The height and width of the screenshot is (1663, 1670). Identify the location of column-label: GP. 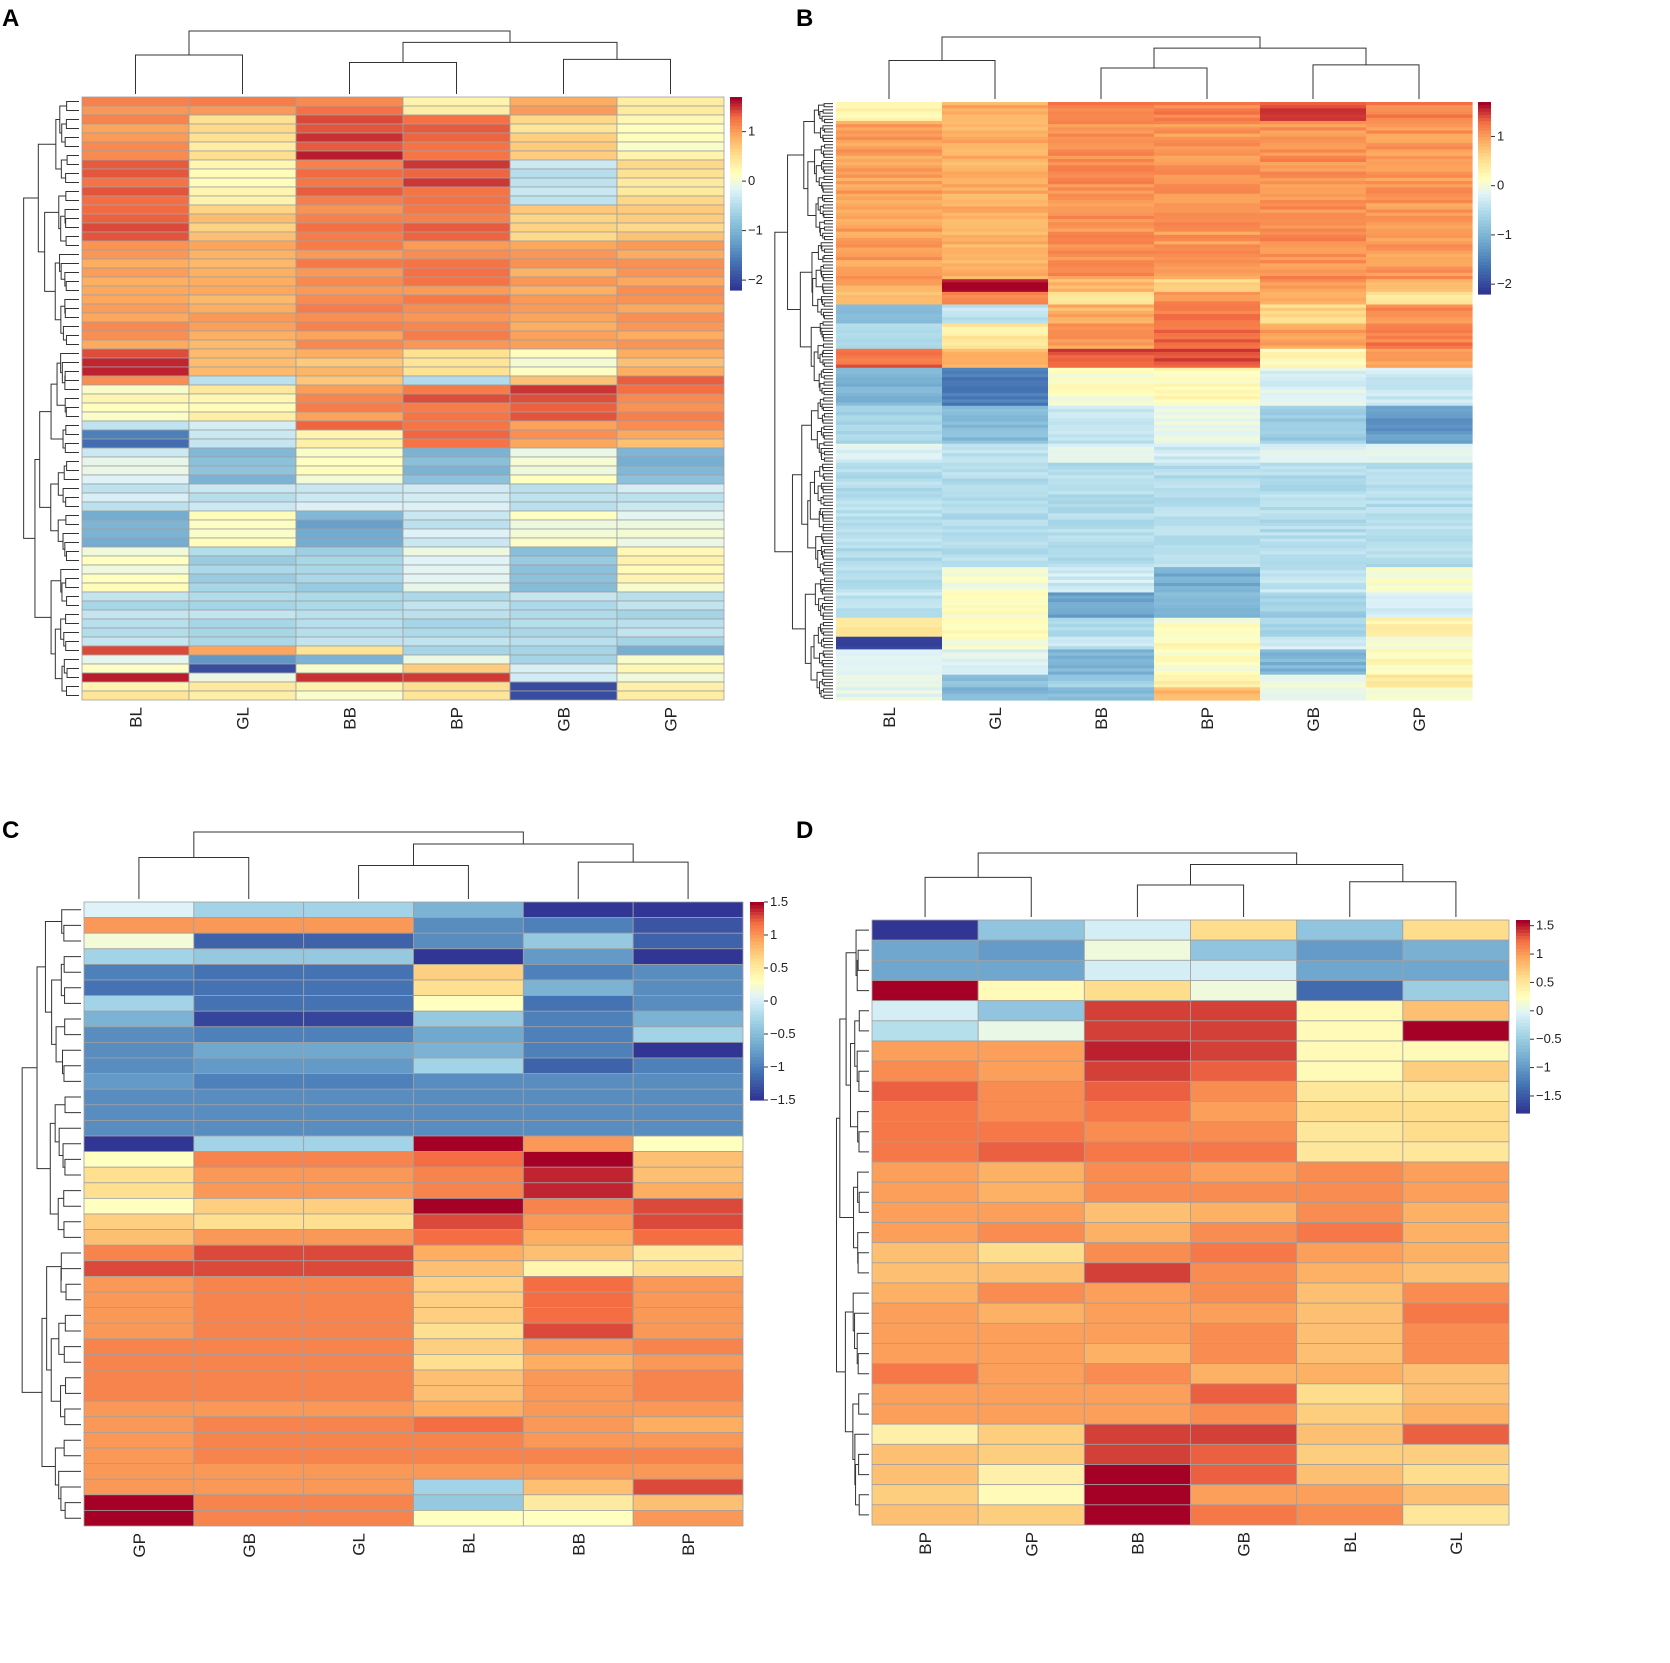
(139, 1545).